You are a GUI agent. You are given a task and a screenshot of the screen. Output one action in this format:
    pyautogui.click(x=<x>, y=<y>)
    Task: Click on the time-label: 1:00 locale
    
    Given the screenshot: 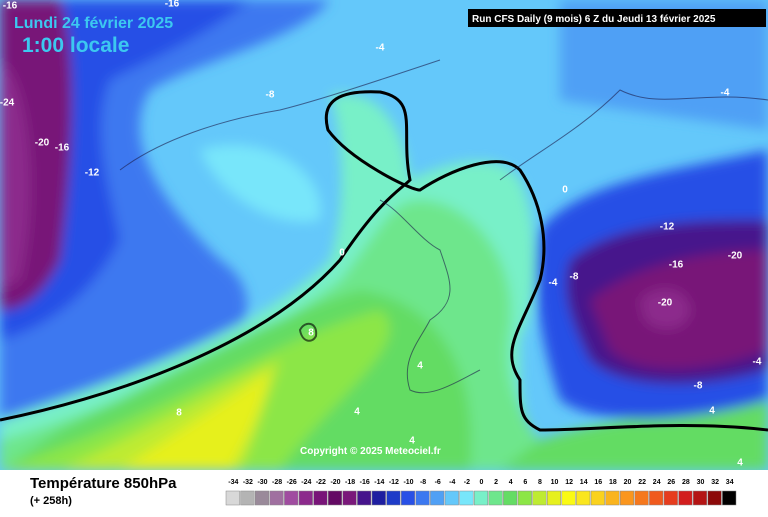 What is the action you would take?
    pyautogui.click(x=75, y=45)
    